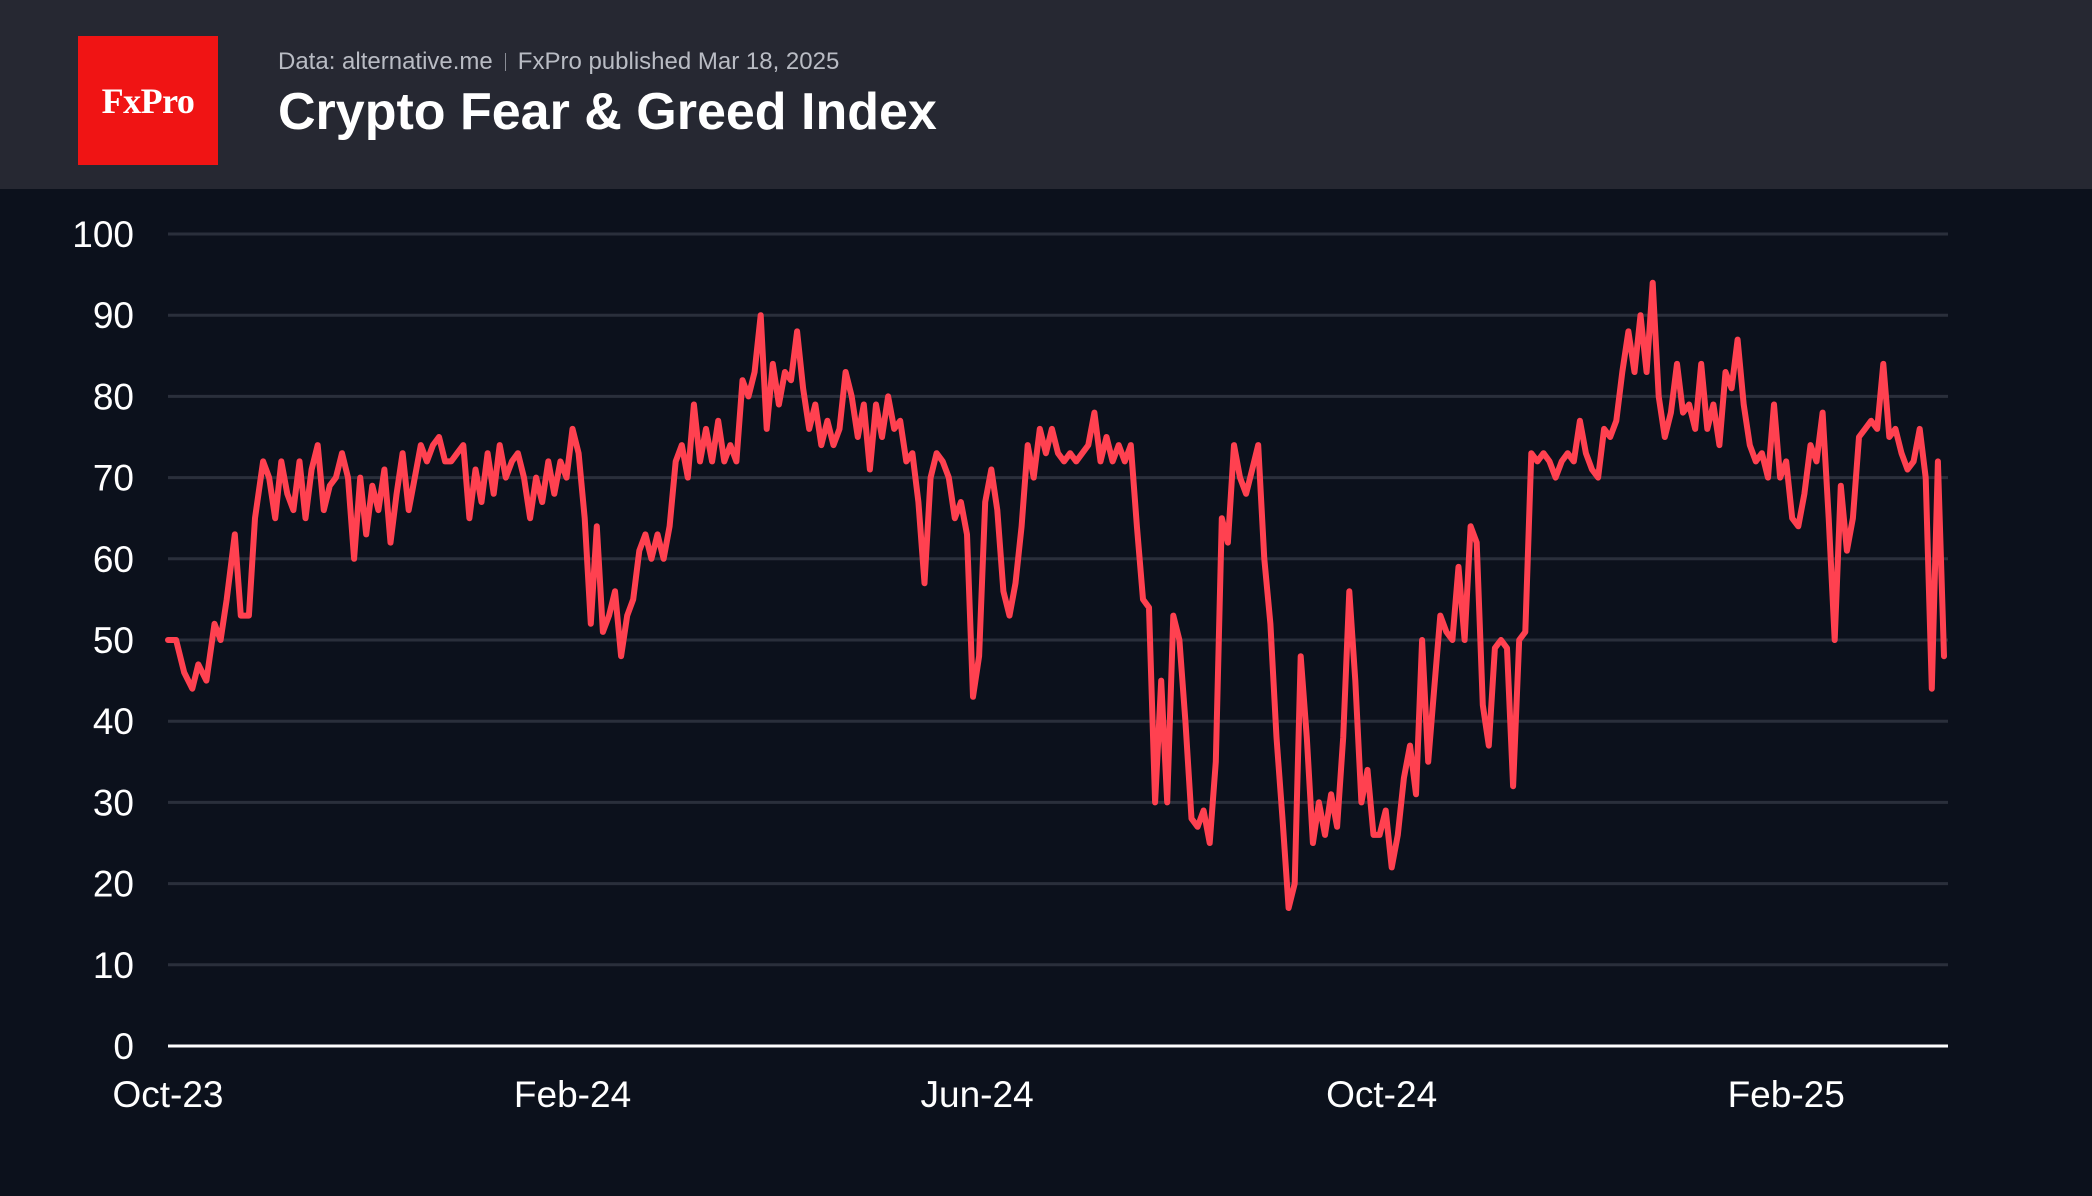 The image size is (2092, 1196). Describe the element at coordinates (678, 61) in the screenshot. I see `published-date: FxPro published Mar 18, 2025` at that location.